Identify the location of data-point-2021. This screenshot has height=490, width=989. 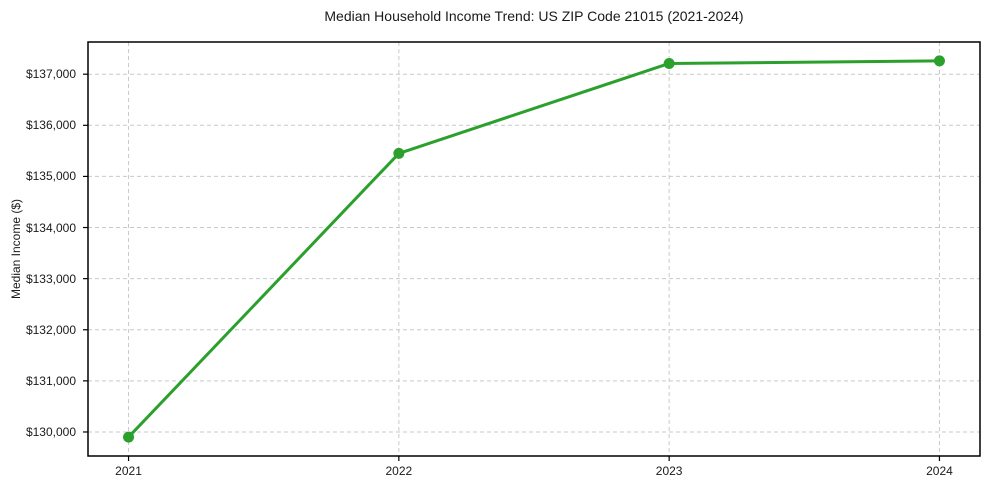
(129, 437).